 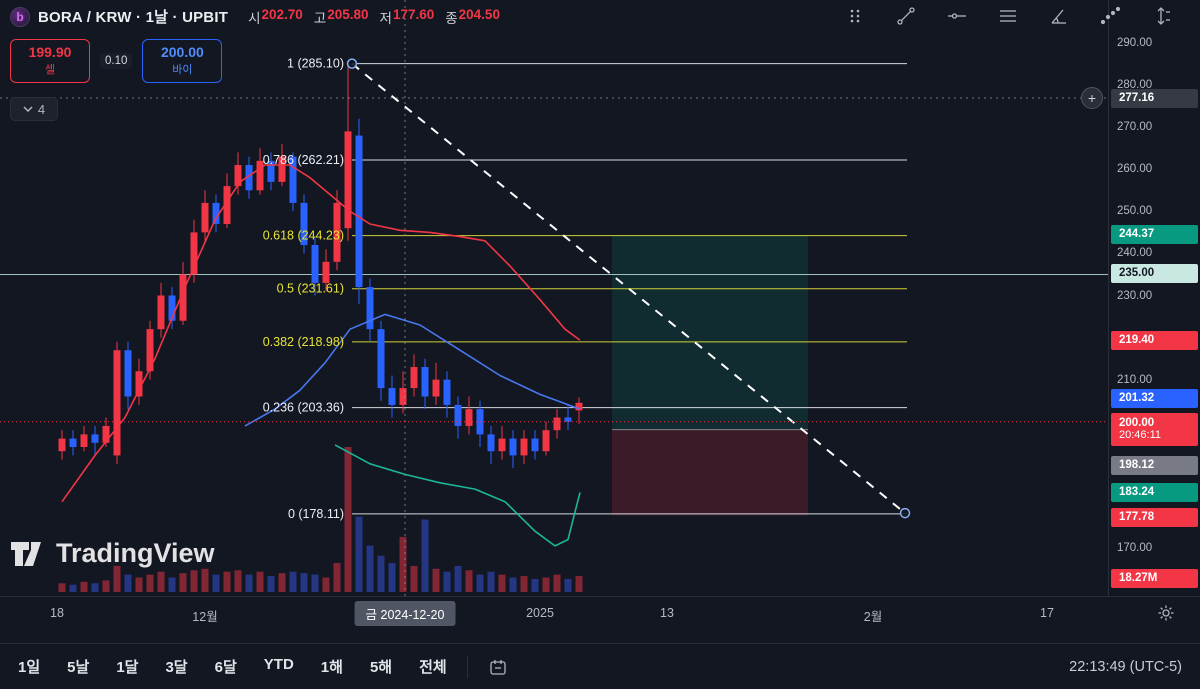 I want to click on range-button-6달: 6달, so click(x=225, y=667).